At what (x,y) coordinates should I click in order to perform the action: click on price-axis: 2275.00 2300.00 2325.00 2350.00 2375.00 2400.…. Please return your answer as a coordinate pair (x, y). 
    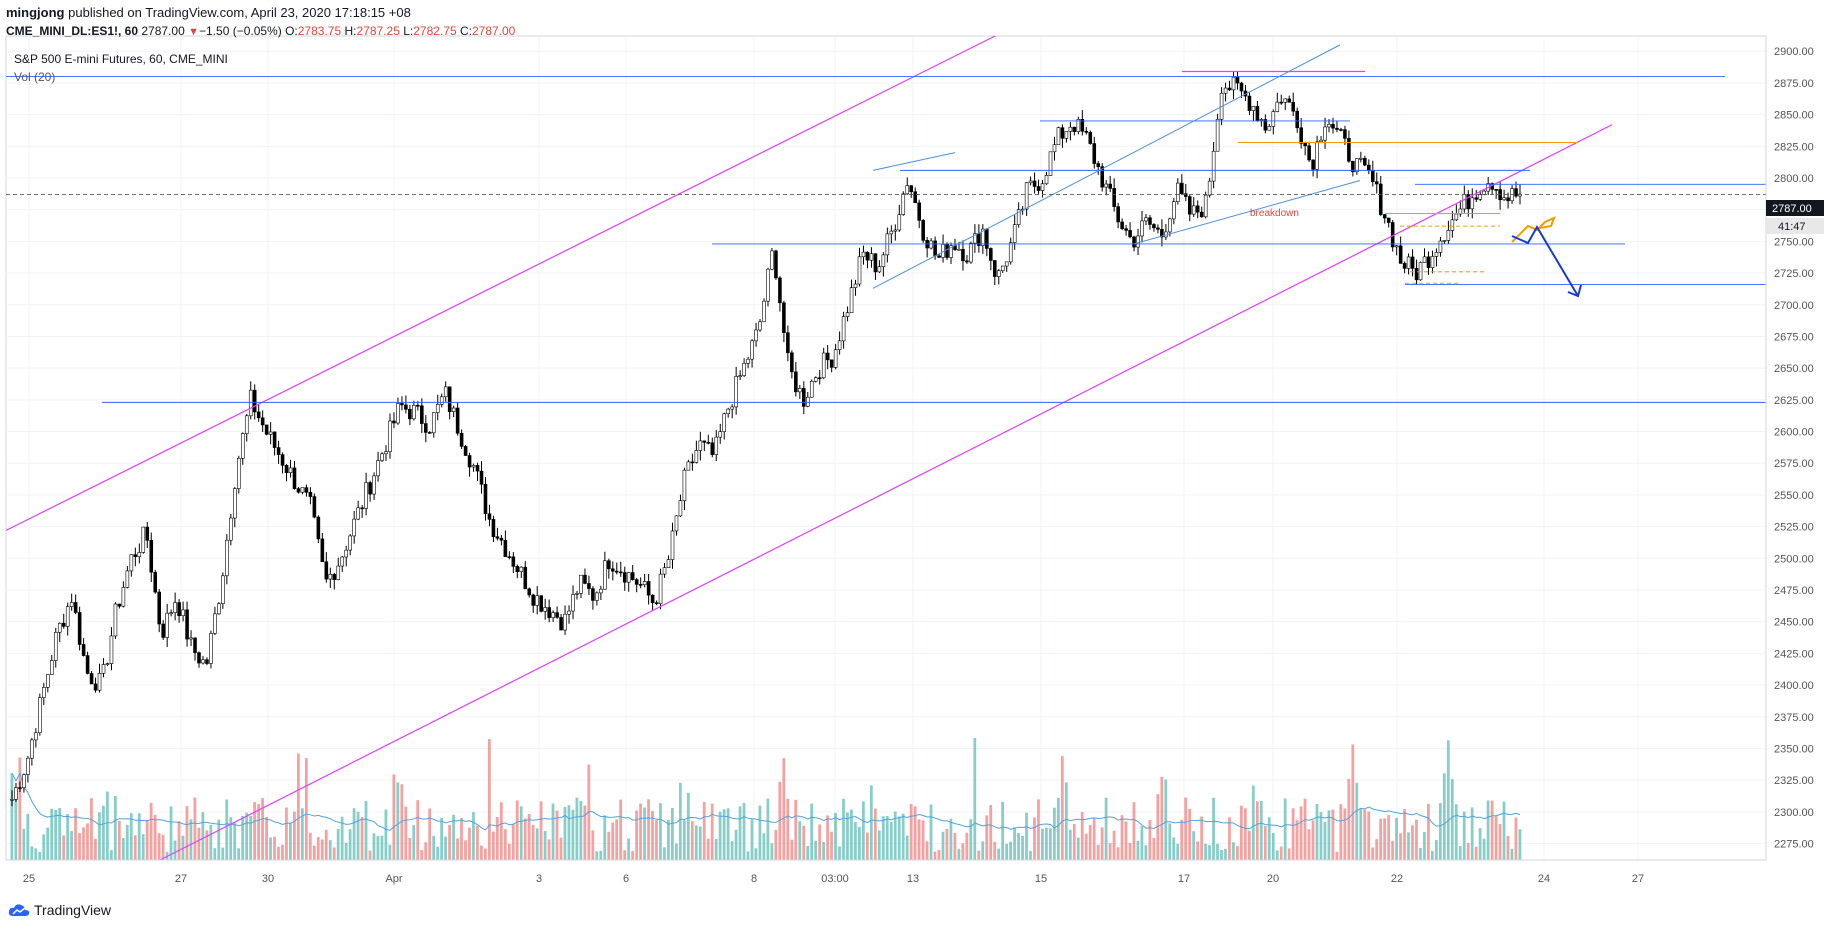
    Looking at the image, I should click on (1789, 448).